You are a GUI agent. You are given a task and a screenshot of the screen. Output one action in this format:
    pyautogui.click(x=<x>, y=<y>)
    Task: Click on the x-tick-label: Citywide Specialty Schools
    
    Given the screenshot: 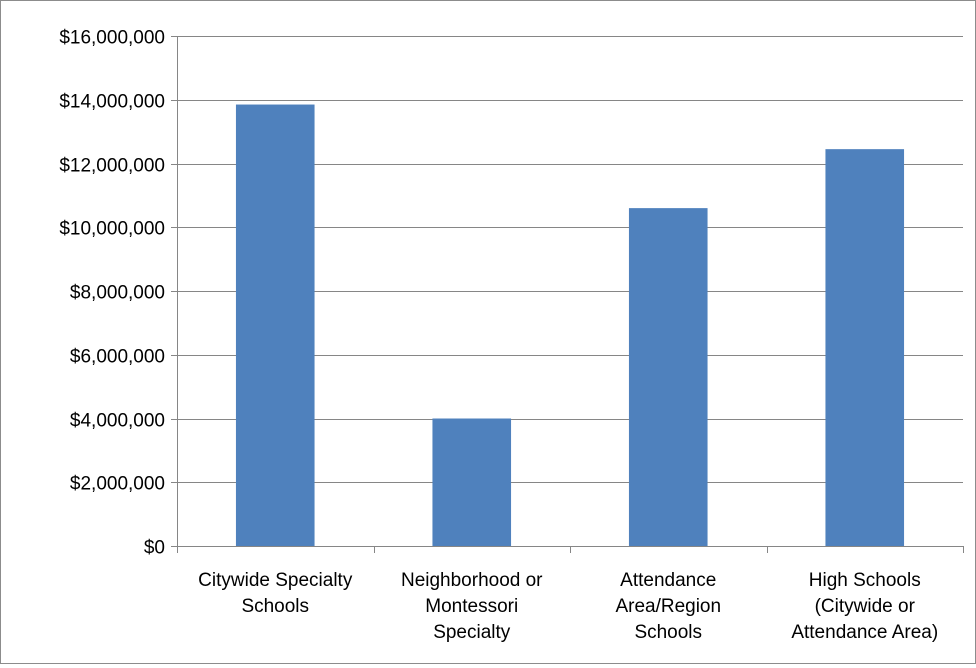 What is the action you would take?
    pyautogui.click(x=275, y=593)
    